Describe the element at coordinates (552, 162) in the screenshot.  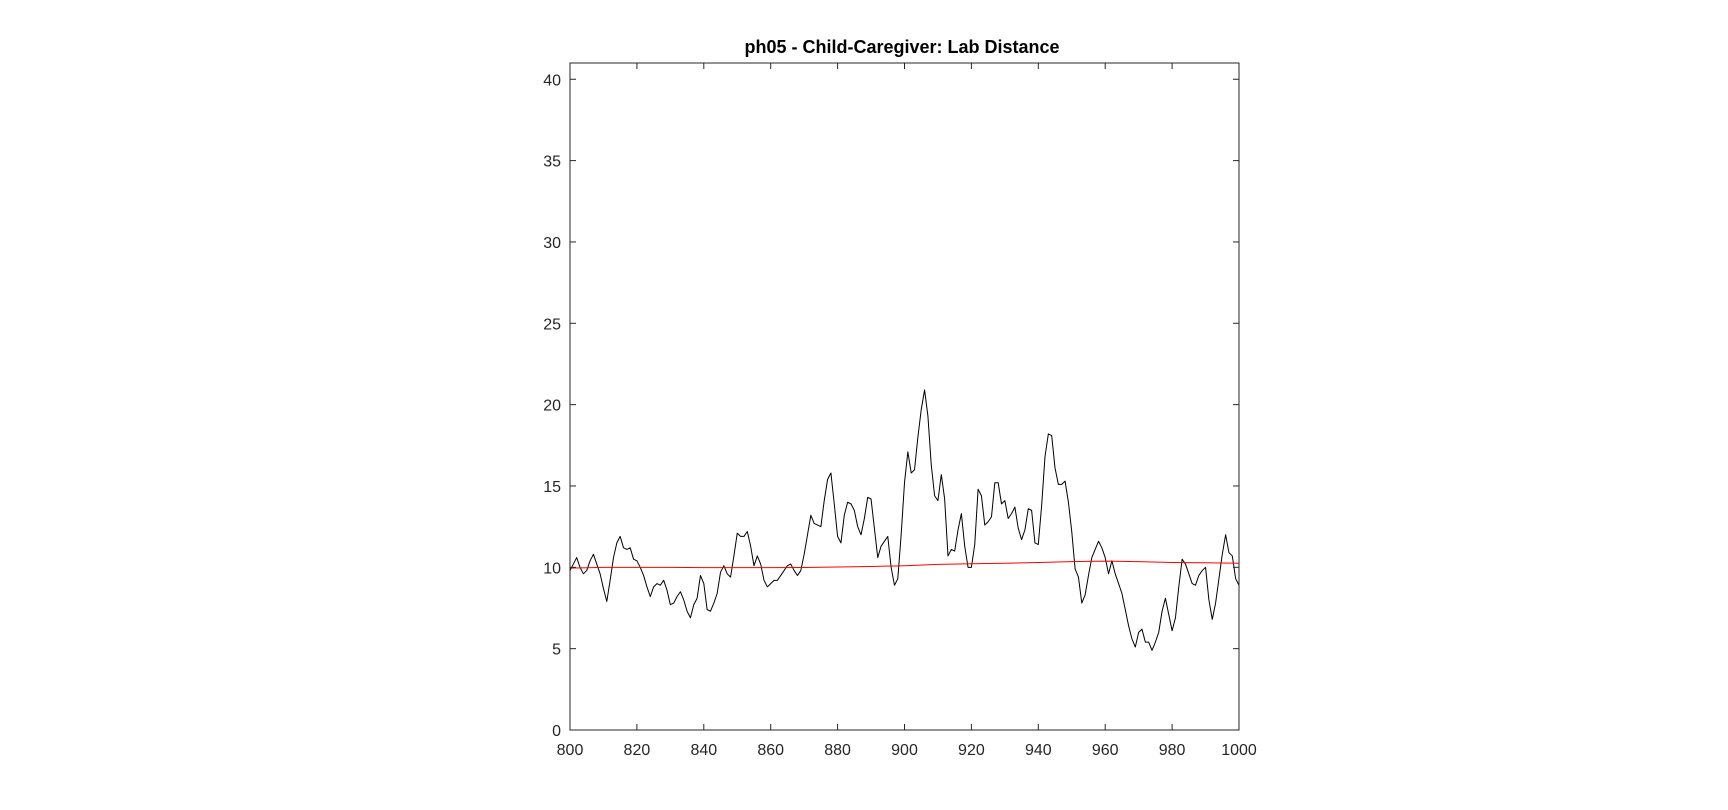
I see `y-tick-label: 35` at that location.